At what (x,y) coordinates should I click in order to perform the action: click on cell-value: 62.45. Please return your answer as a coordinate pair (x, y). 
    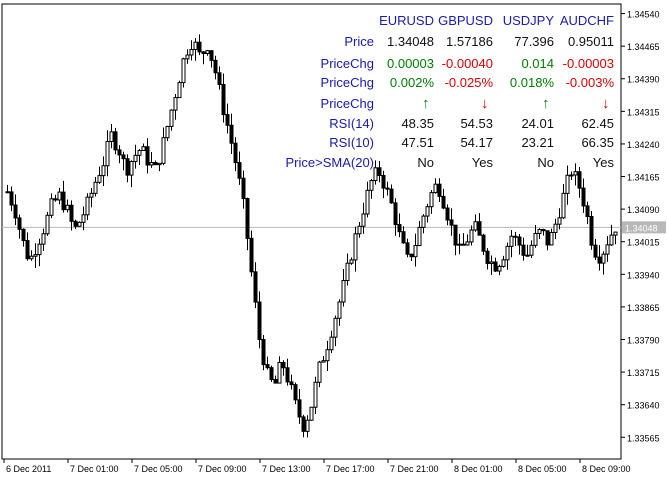
    Looking at the image, I should click on (597, 123).